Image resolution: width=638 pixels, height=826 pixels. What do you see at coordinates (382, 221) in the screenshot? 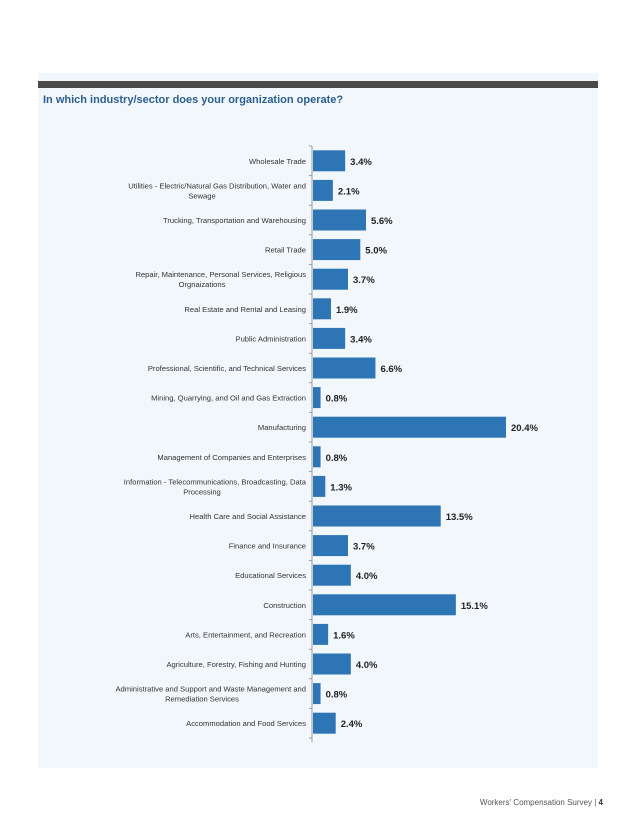
I see `data-label: 5.6%` at bounding box center [382, 221].